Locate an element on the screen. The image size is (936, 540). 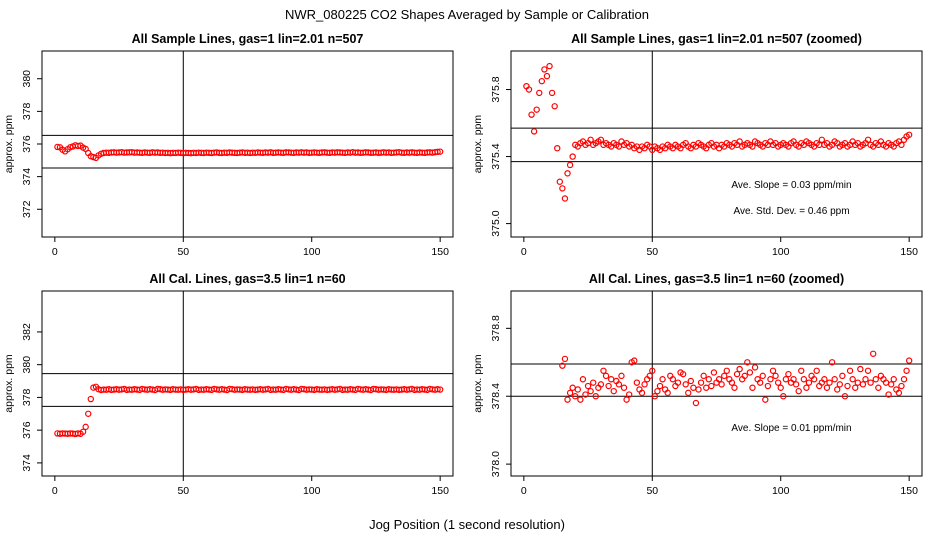
x-tick-label: 0 is located at coordinates (524, 491).